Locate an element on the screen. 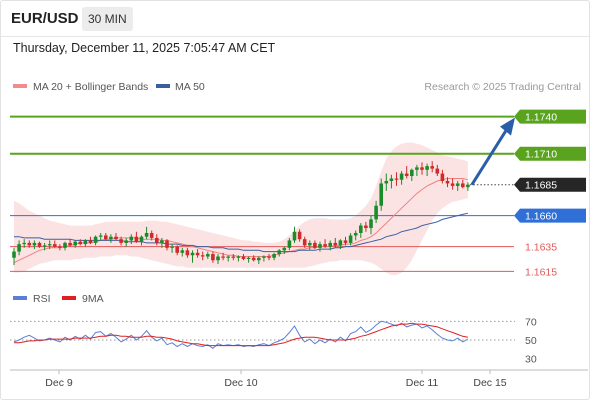  level-label-1.1685: 1.1685 is located at coordinates (541, 186).